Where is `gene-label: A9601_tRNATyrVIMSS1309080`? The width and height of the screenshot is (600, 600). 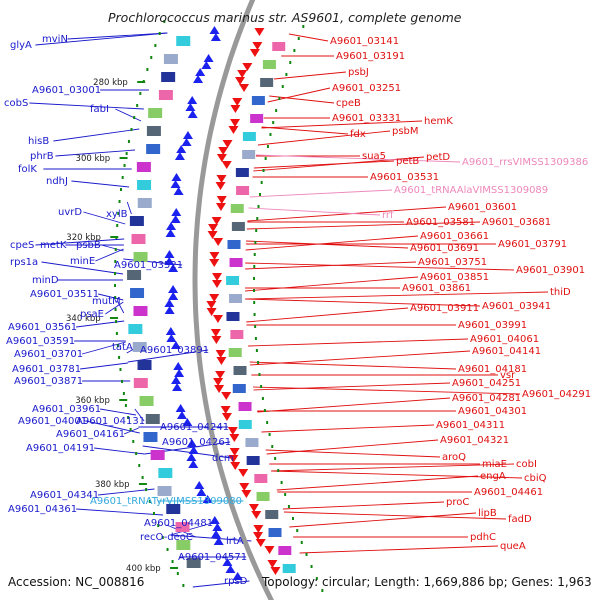 gene-label: A9601_tRNATyrVIMSS1309080 is located at coordinates (166, 501).